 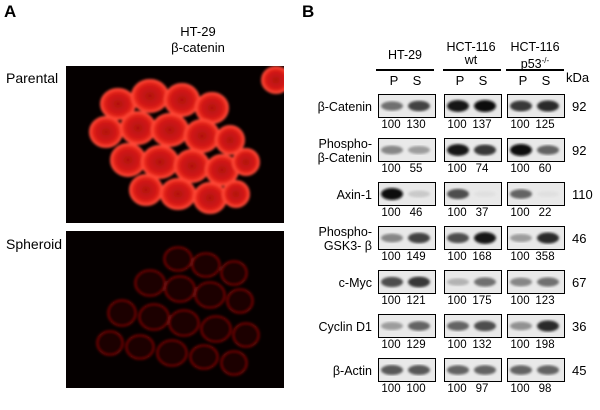 What do you see at coordinates (545, 125) in the screenshot?
I see `band-quantification: 125` at bounding box center [545, 125].